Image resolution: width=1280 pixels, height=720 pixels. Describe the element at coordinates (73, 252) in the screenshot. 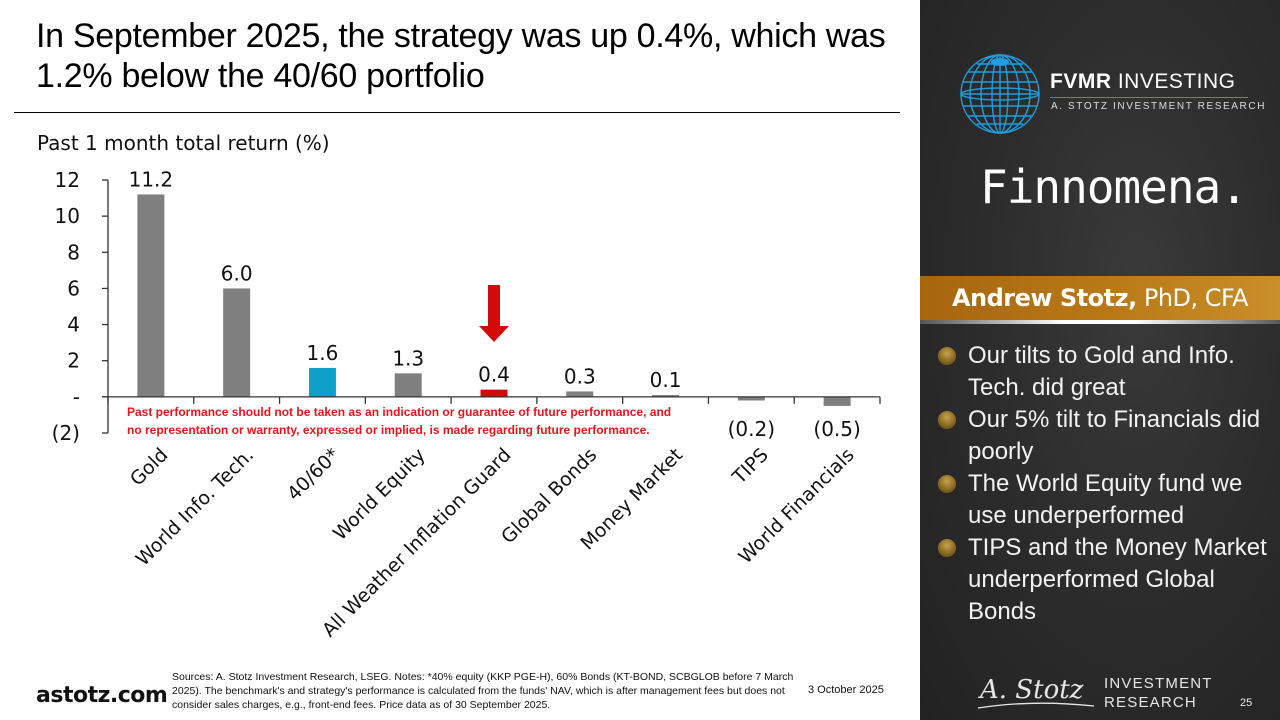

I see `y-tick-label: 8` at that location.